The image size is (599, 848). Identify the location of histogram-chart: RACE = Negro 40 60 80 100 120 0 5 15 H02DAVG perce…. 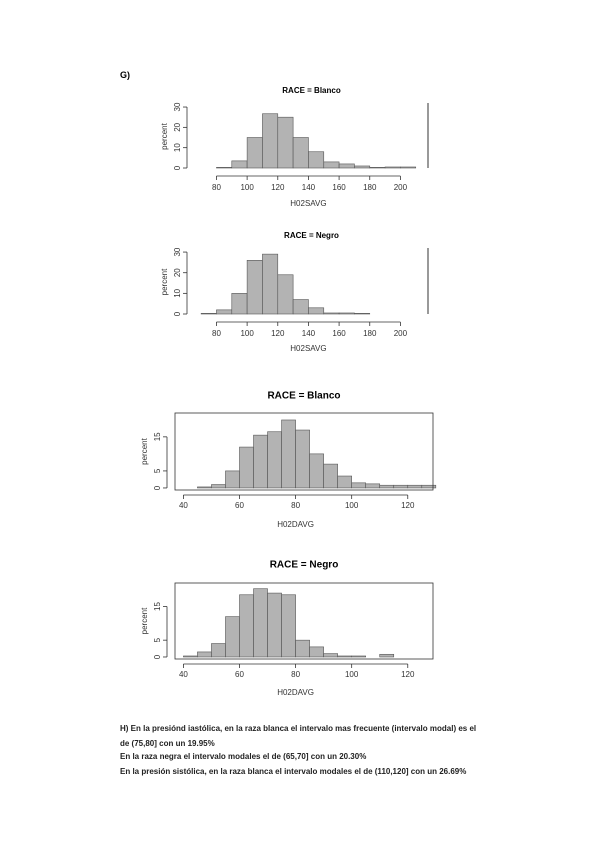
(287, 628).